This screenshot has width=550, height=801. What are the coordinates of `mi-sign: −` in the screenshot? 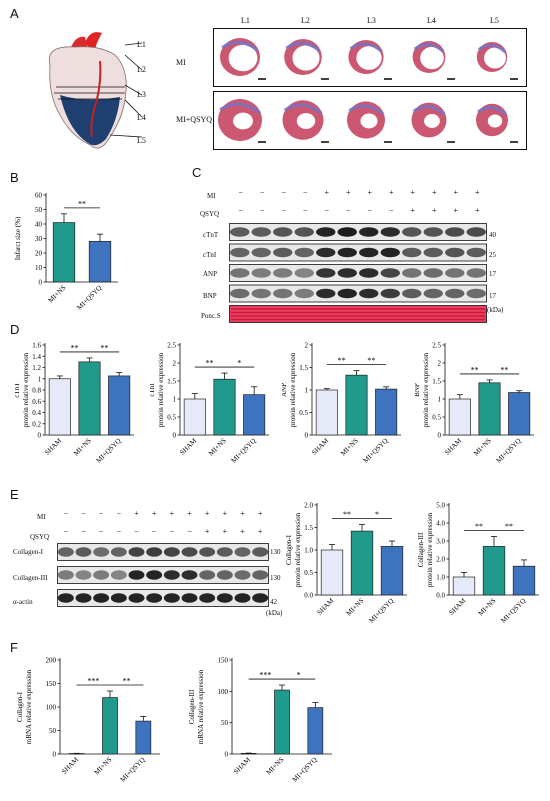 It's located at (66, 513).